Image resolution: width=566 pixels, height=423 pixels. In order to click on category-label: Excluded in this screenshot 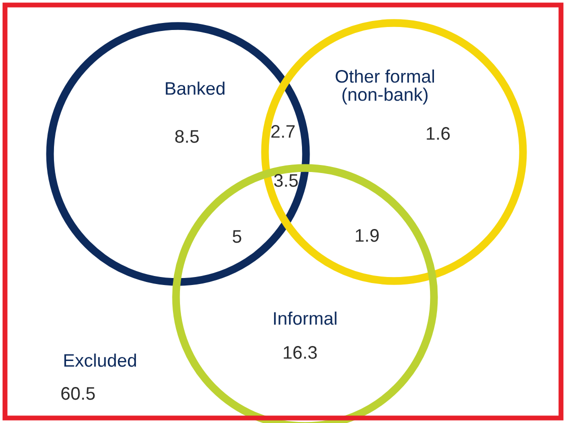, I will do `click(100, 360)`.